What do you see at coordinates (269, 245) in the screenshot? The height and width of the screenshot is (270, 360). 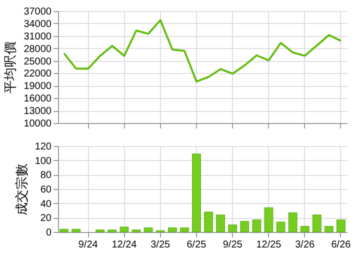 I see `x-tick-label: 12/25` at bounding box center [269, 245].